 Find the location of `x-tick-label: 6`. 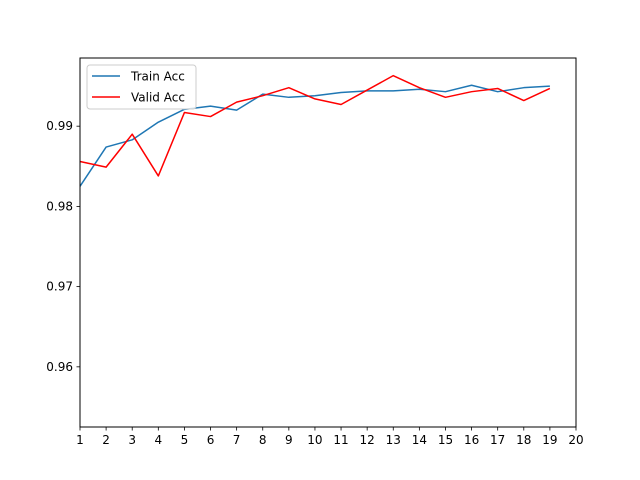

x-tick-label: 6 is located at coordinates (211, 440).